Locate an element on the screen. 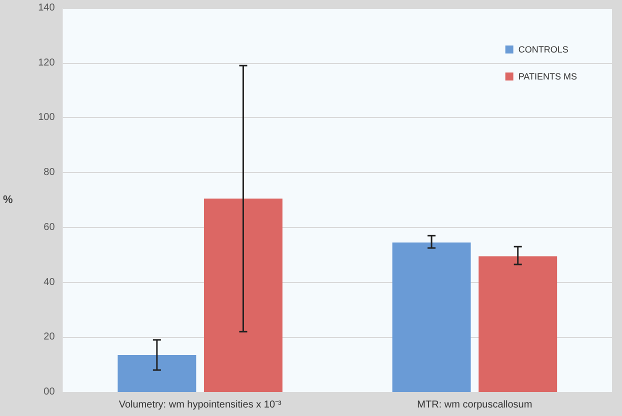 This screenshot has height=416, width=622. y-tick-label: 120 is located at coordinates (47, 62).